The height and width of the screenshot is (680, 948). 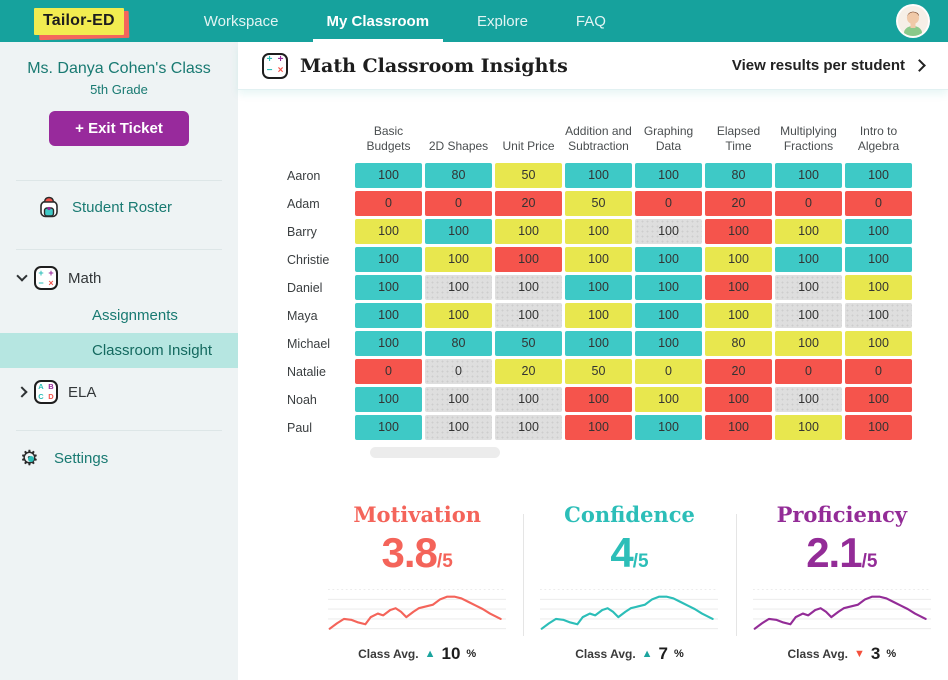 I want to click on card-title: Motivation, so click(x=417, y=514).